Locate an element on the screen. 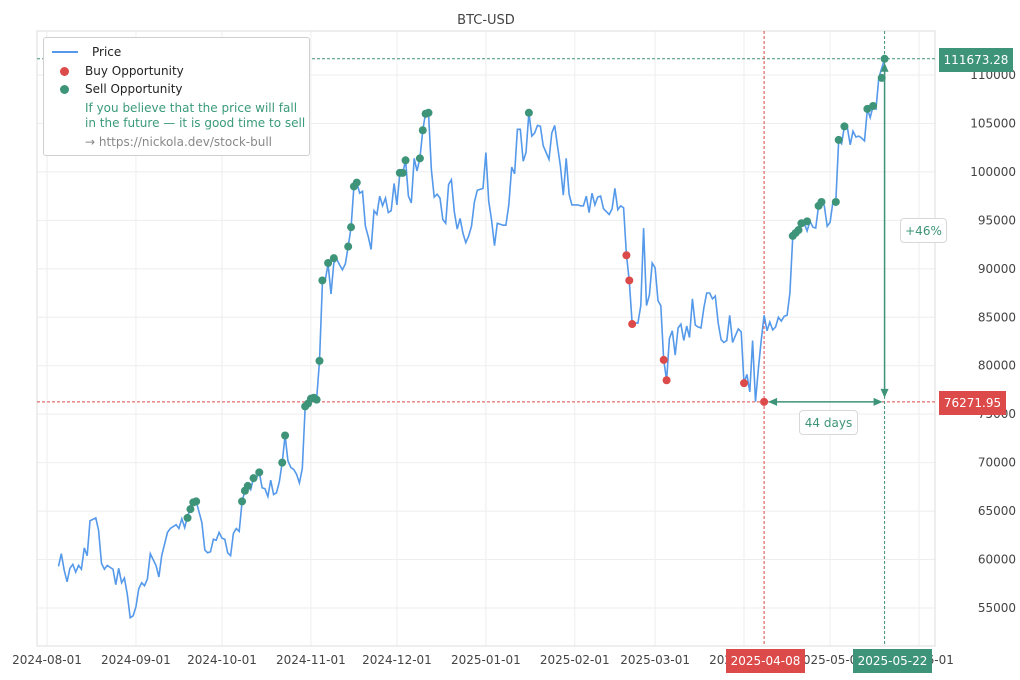 This screenshot has width=1020, height=680. y-tick-label: 60000 is located at coordinates (997, 560).